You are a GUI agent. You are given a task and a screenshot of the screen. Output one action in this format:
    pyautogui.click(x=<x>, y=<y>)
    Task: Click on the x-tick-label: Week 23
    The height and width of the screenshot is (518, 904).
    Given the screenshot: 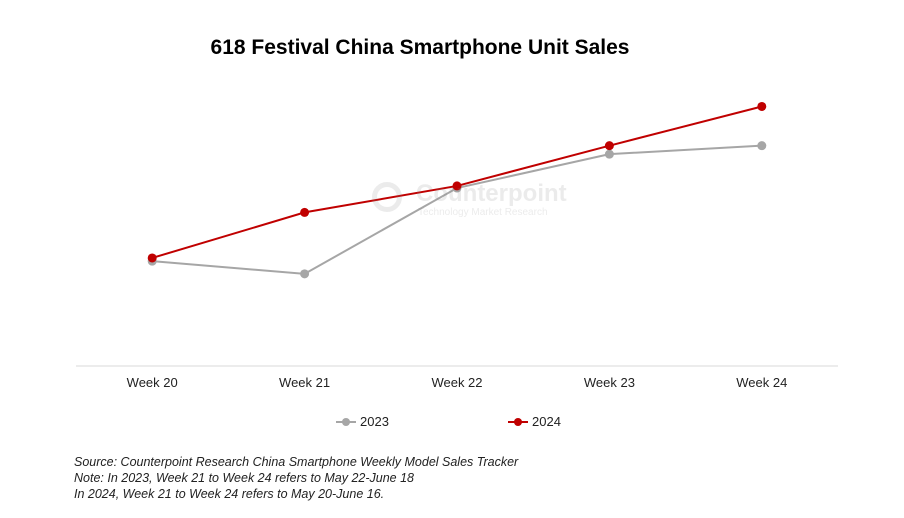 What is the action you would take?
    pyautogui.click(x=609, y=382)
    